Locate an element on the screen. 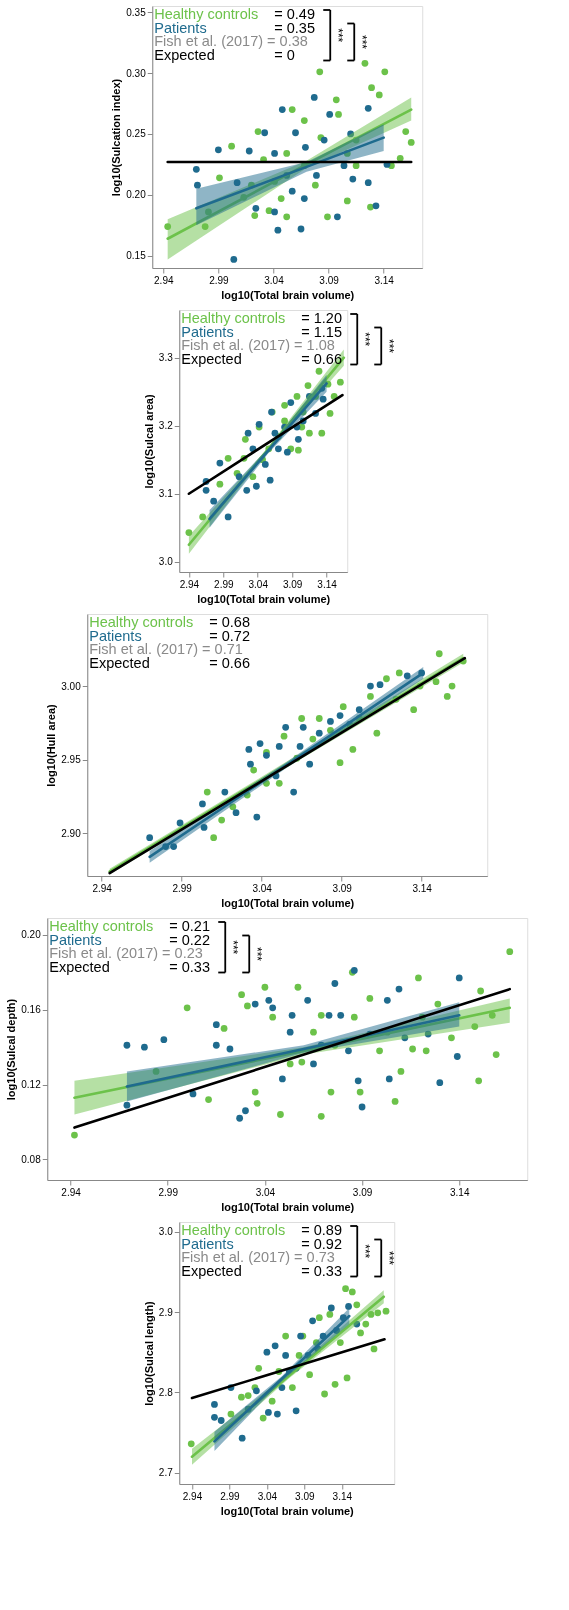  annotation: Fish et al. (2017) = 0.23 is located at coordinates (126, 953).